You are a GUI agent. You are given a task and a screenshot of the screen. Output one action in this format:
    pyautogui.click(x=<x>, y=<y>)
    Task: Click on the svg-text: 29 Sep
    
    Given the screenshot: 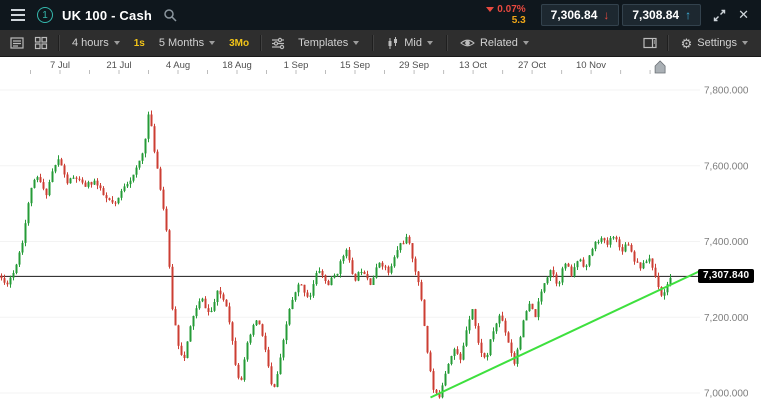 What is the action you would take?
    pyautogui.click(x=414, y=65)
    